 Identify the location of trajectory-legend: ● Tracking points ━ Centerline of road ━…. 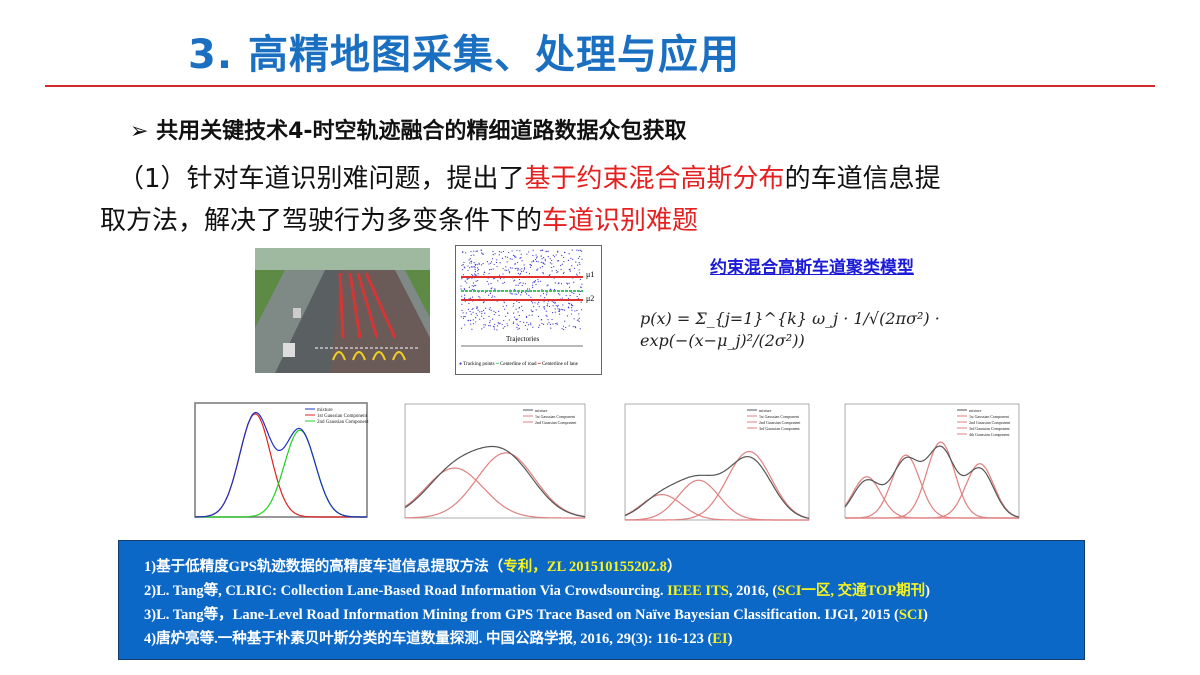
(518, 364).